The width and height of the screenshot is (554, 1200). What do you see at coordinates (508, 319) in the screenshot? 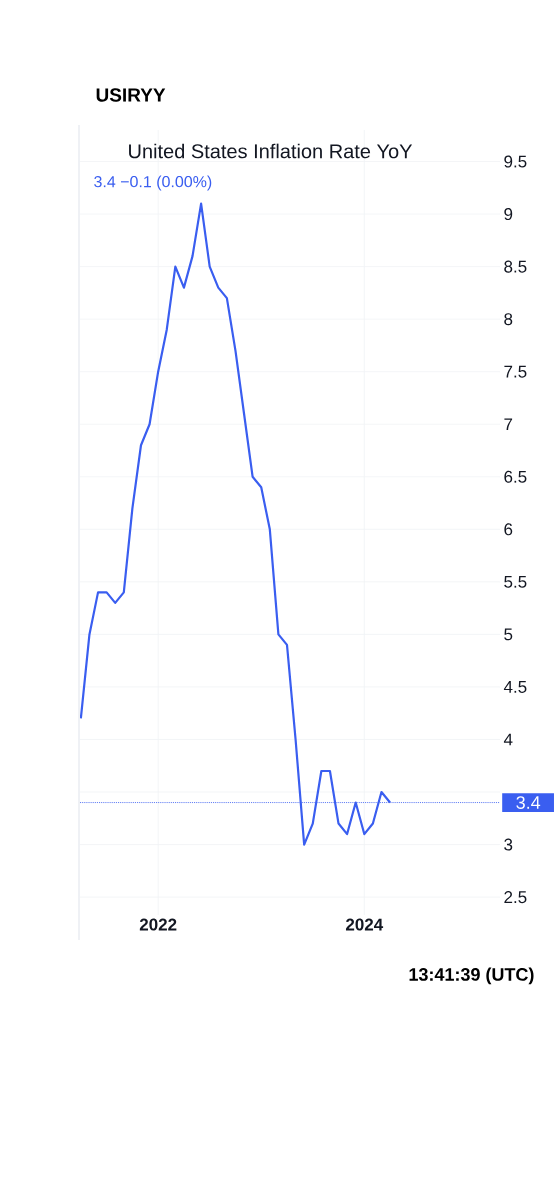
I see `y-tick-label: 8` at bounding box center [508, 319].